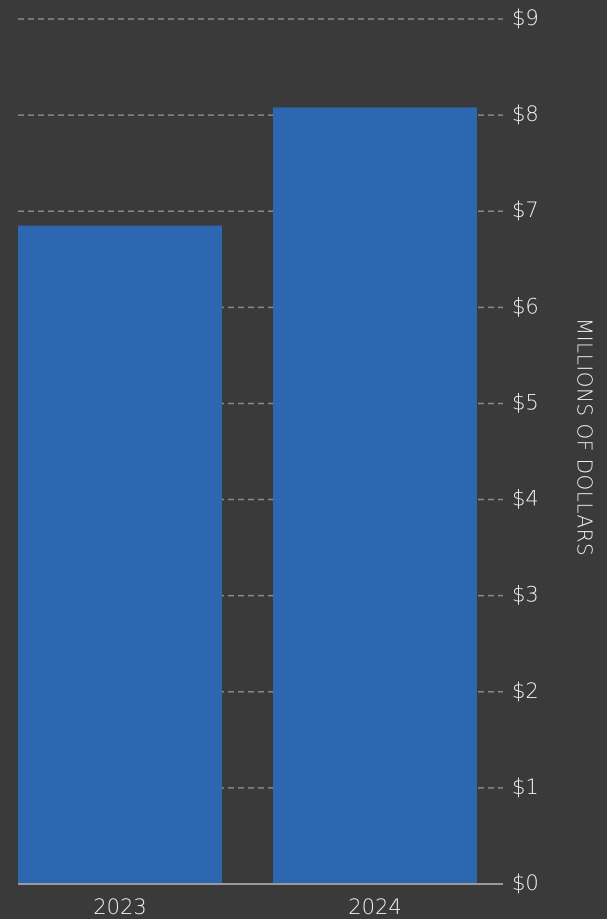 Image resolution: width=607 pixels, height=919 pixels. What do you see at coordinates (525, 450) in the screenshot?
I see `y-tick-labels: $0 $1 $2 $3 $4 $5 $6 $7 $8 $9` at bounding box center [525, 450].